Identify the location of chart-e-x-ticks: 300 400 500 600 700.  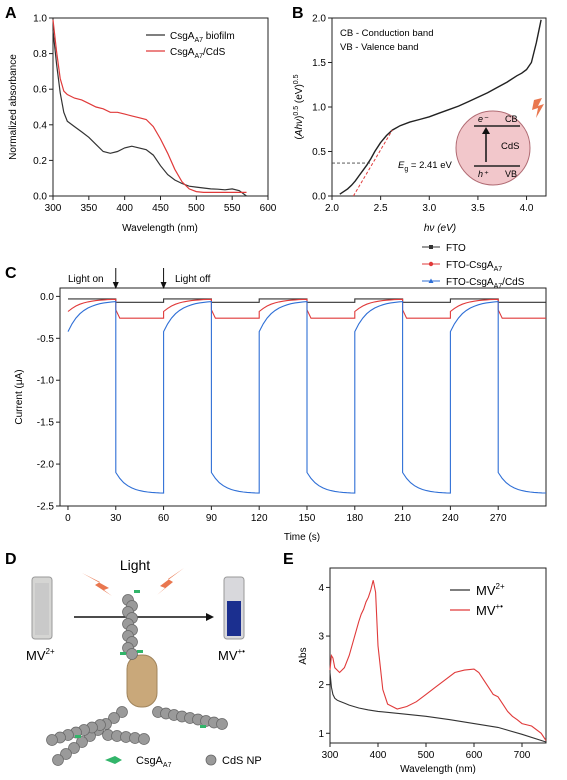
(426, 752).